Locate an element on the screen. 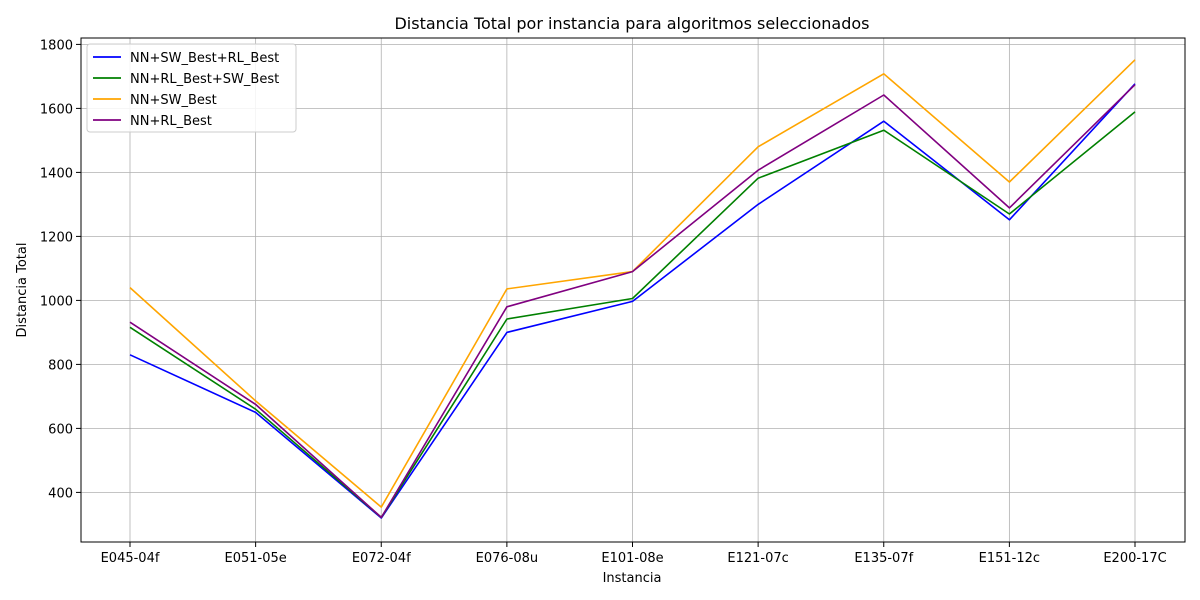  x-tick-label: E121-07c is located at coordinates (757, 558).